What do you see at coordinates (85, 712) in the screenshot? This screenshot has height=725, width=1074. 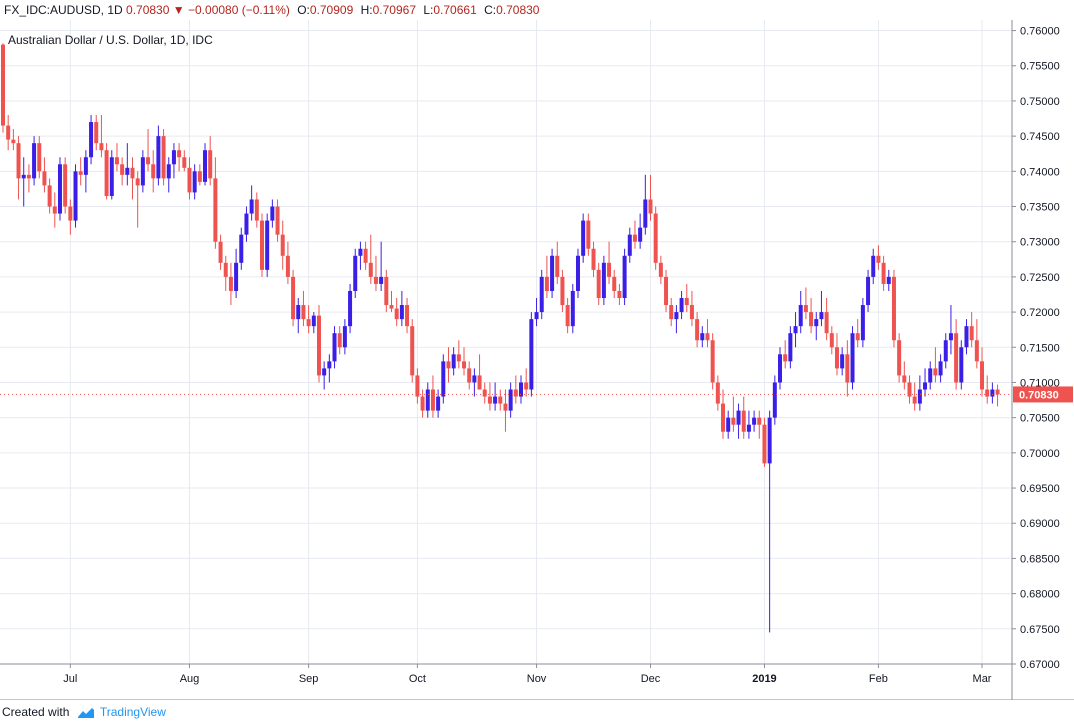 I see `tradingview-logo-icon` at bounding box center [85, 712].